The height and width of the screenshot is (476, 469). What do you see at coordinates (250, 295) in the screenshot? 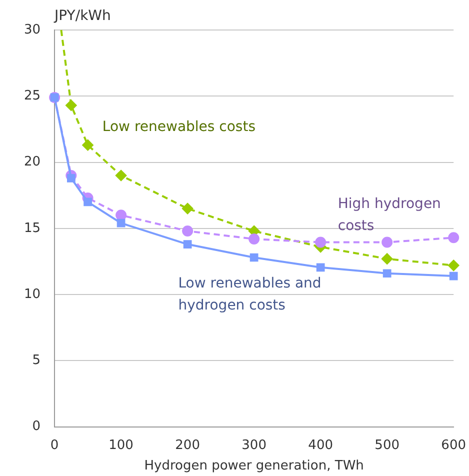
I see `annotation: Low renewables and hydrogen costs` at bounding box center [250, 295].